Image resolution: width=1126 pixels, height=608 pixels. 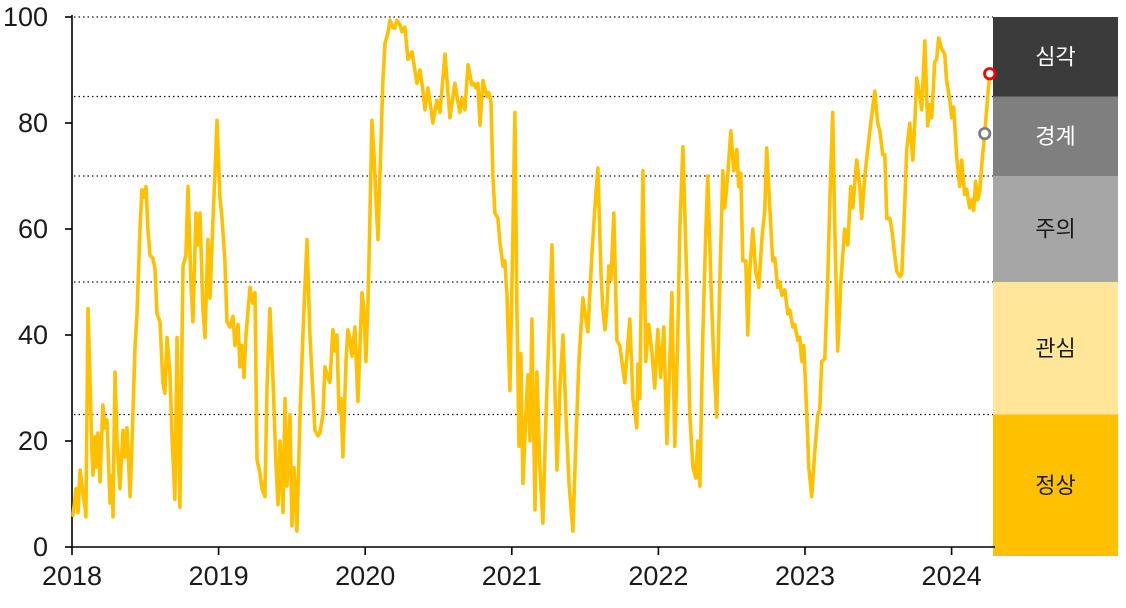 I want to click on risk-band-label: 정상, so click(x=1055, y=485).